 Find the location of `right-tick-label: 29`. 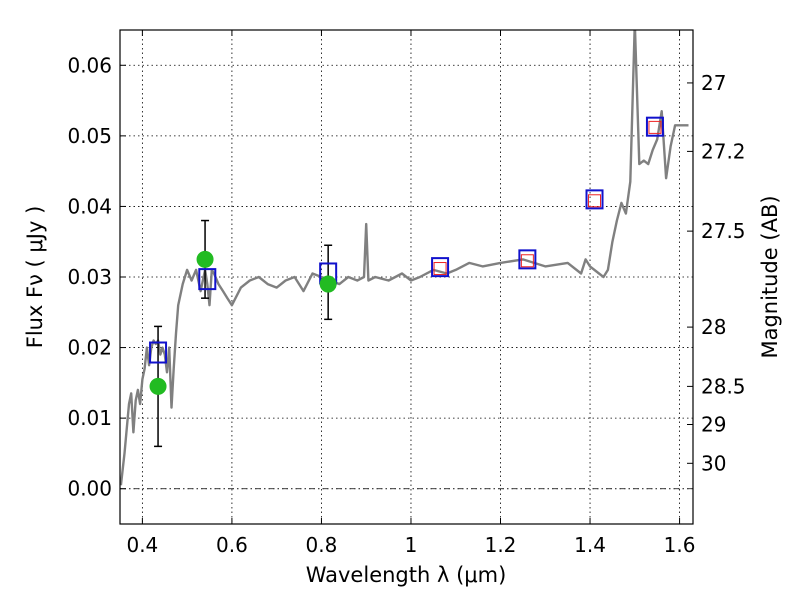

right-tick-label: 29 is located at coordinates (713, 424).